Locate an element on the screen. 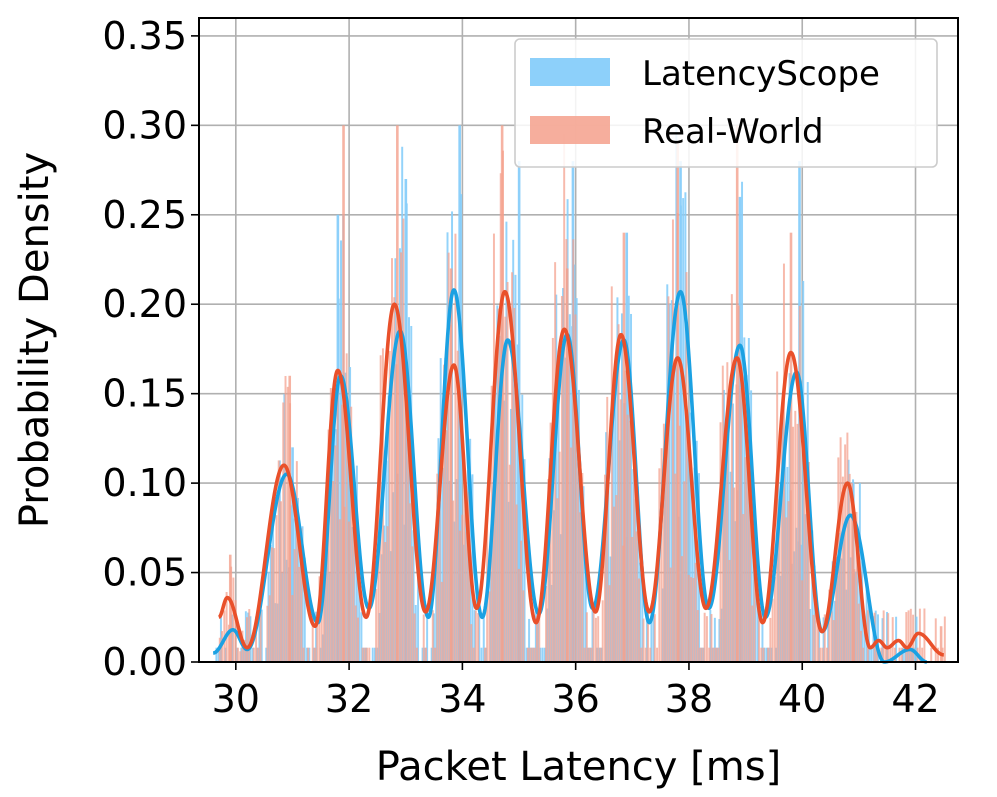 Image resolution: width=997 pixels, height=797 pixels. x-axis-ticks: 30 32 34 36 38 40 42 is located at coordinates (576, 691).